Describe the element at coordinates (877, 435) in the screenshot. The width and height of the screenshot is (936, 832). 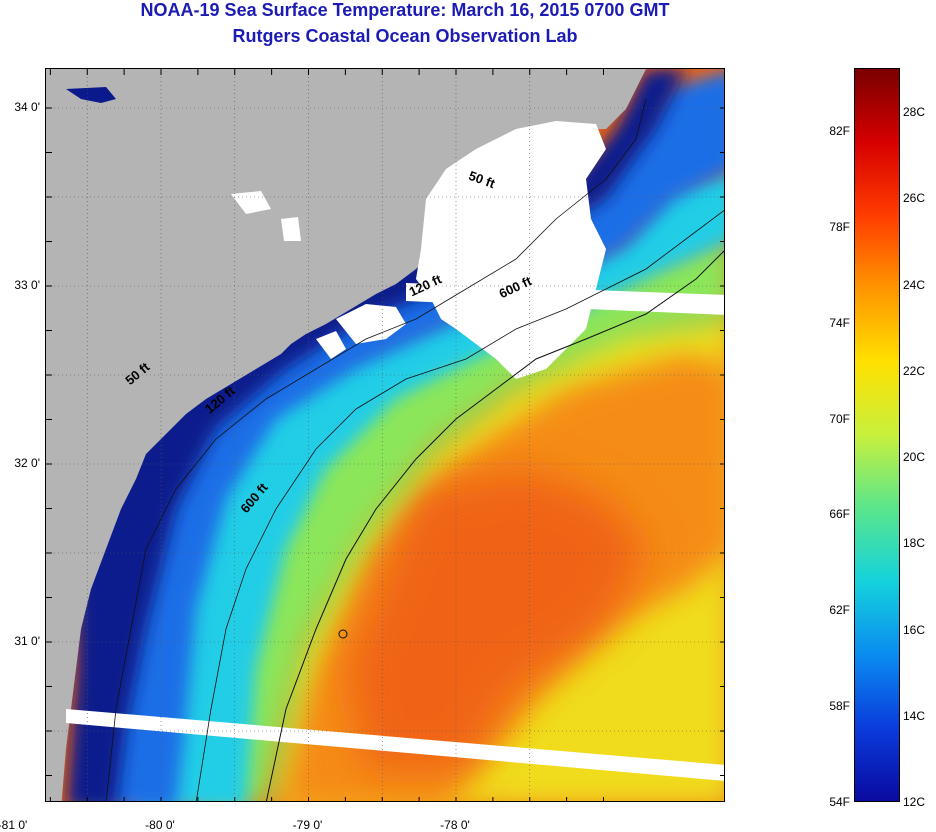
I see `temperature-colorbar` at that location.